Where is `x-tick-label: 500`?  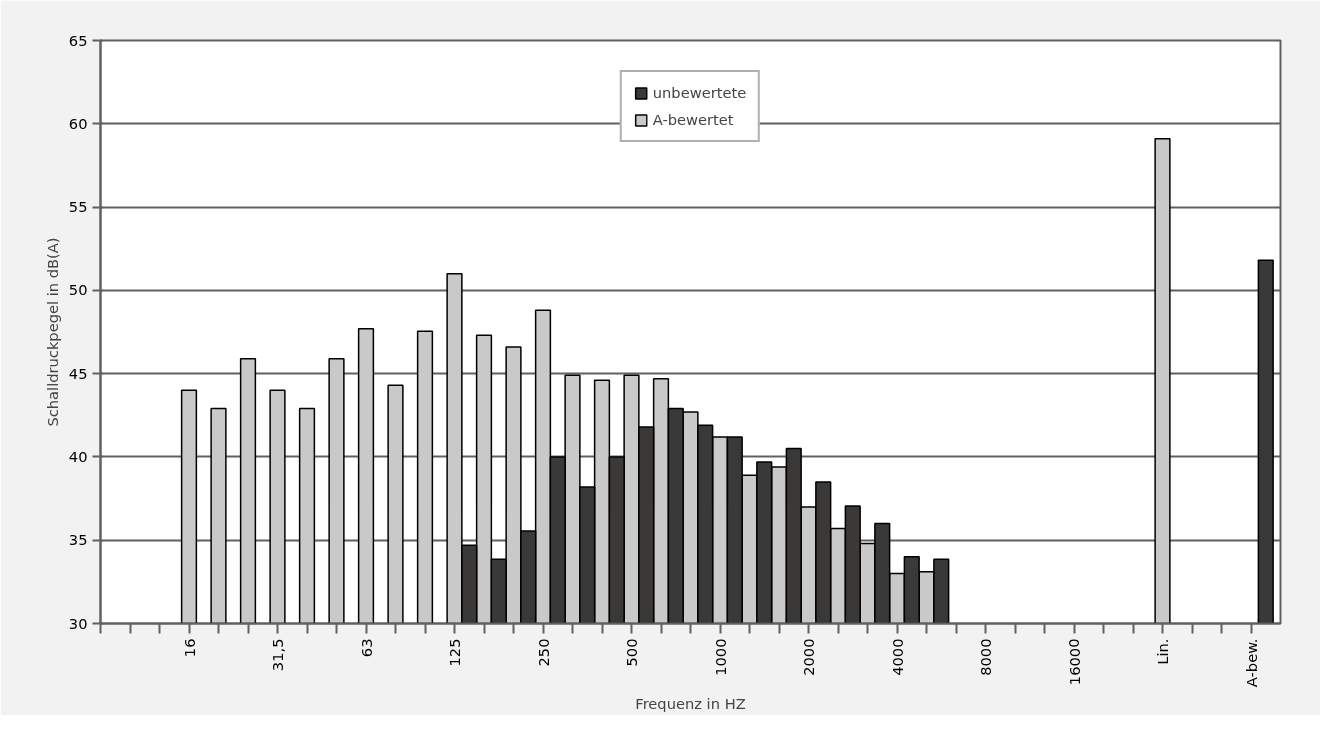
x-tick-label: 500 is located at coordinates (631, 652).